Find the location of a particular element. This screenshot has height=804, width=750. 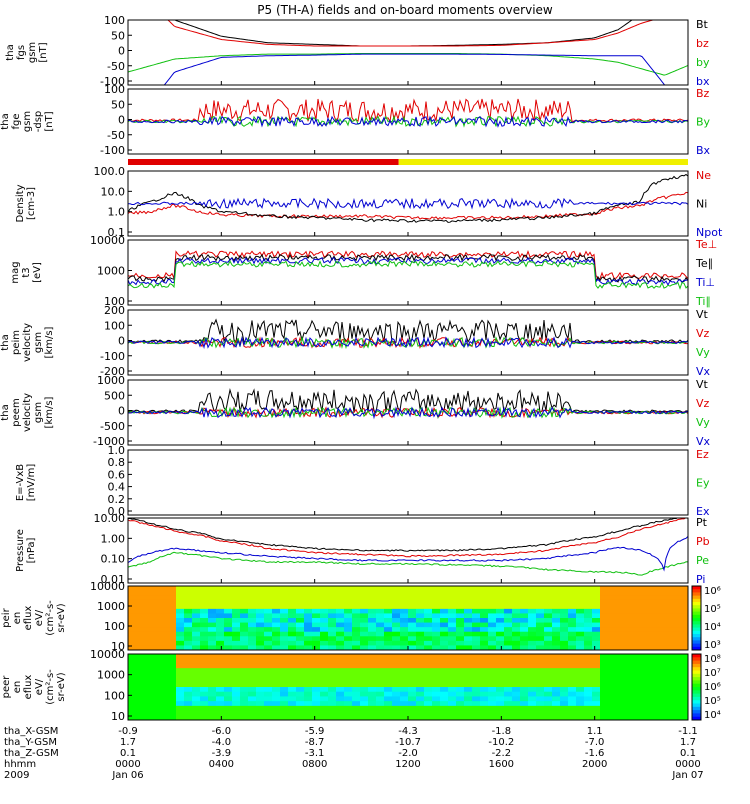

ephemeris-value: 0.1 is located at coordinates (688, 753).